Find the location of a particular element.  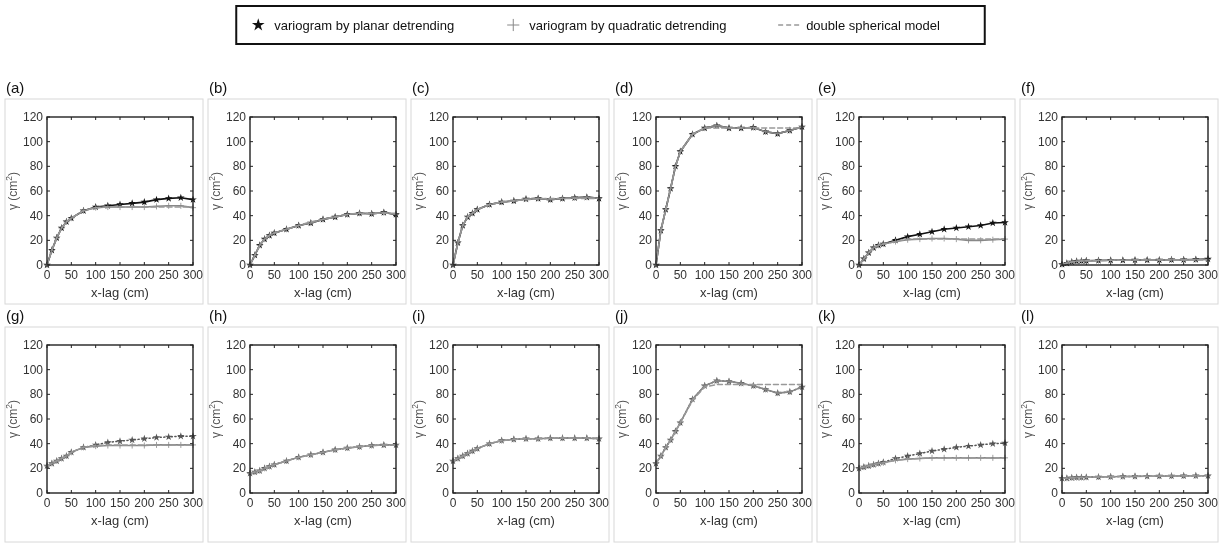

chart-title: (b) is located at coordinates (218, 87).